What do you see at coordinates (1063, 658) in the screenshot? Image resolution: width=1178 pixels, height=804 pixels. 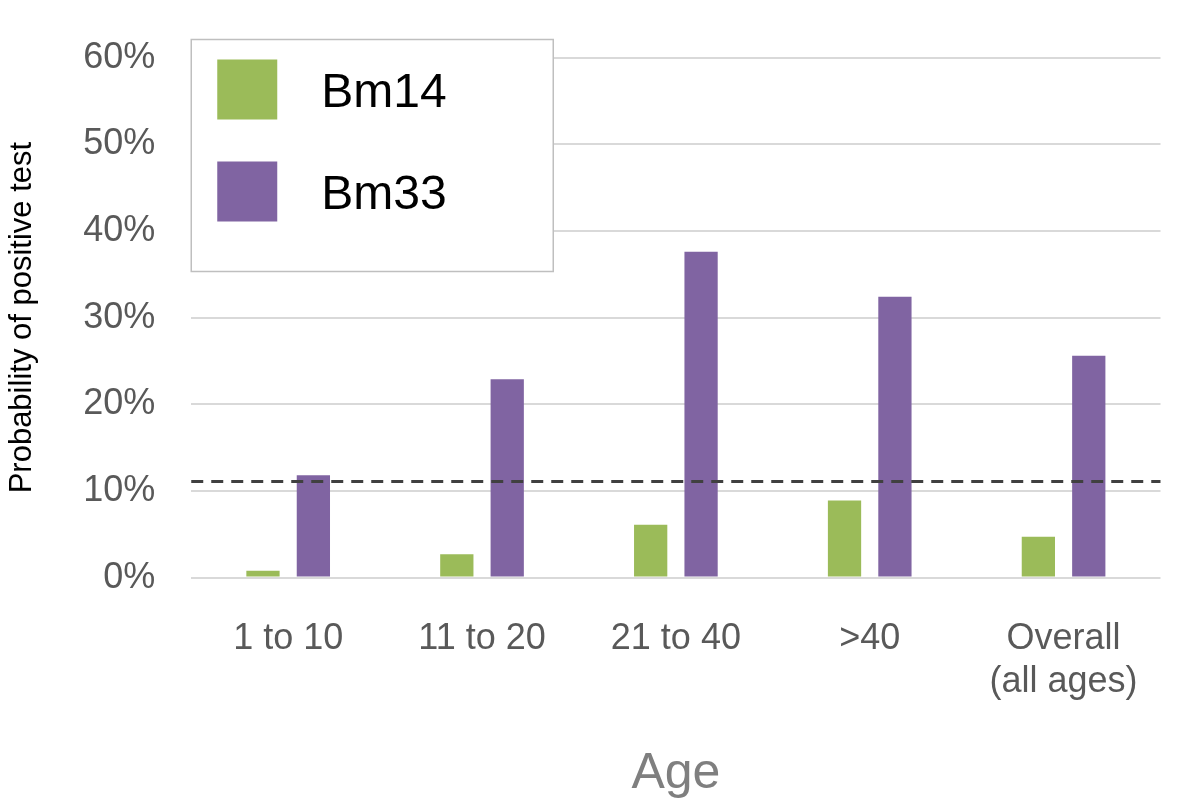 I see `x-tick-label: Overall (all ages)` at bounding box center [1063, 658].